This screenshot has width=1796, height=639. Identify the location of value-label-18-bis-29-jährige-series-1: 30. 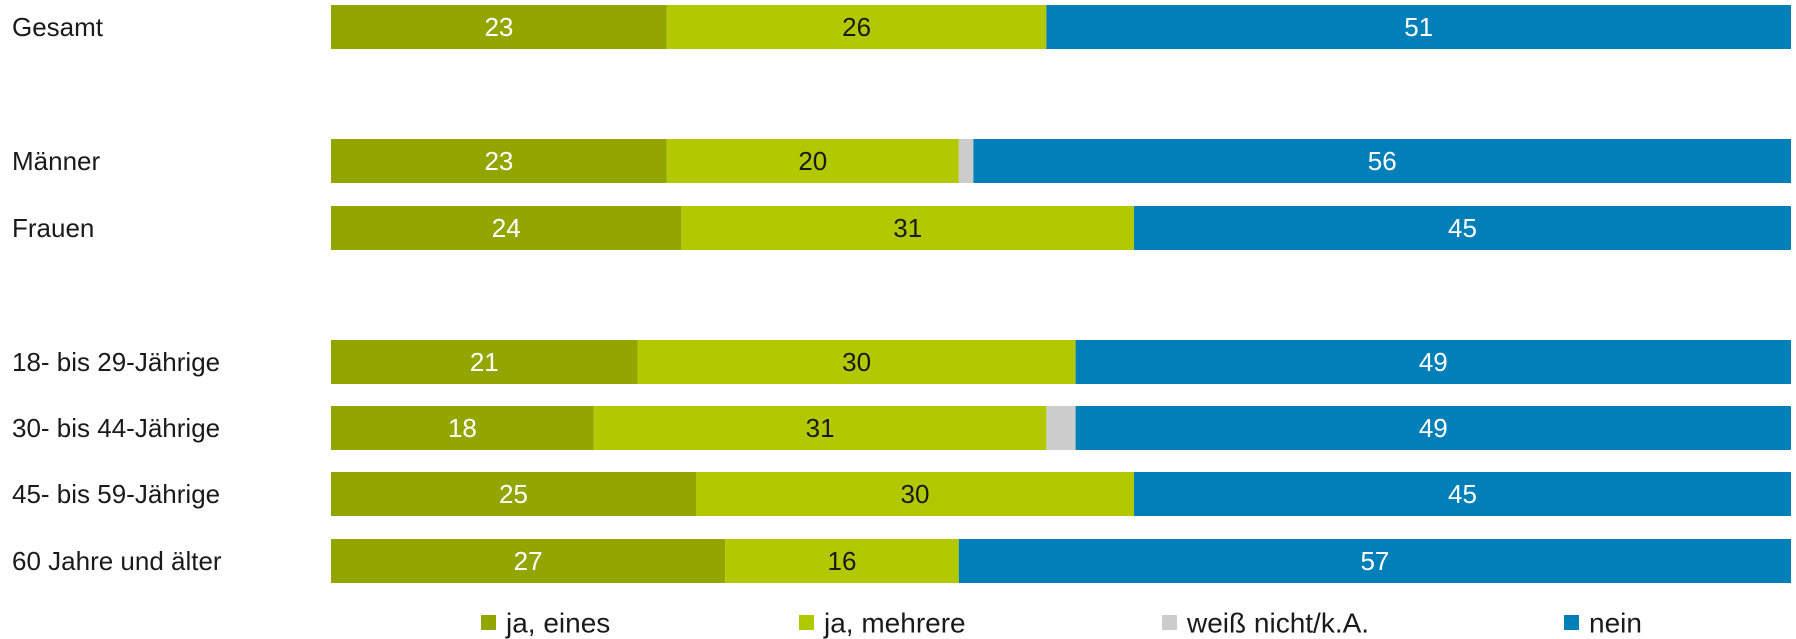
(856, 362).